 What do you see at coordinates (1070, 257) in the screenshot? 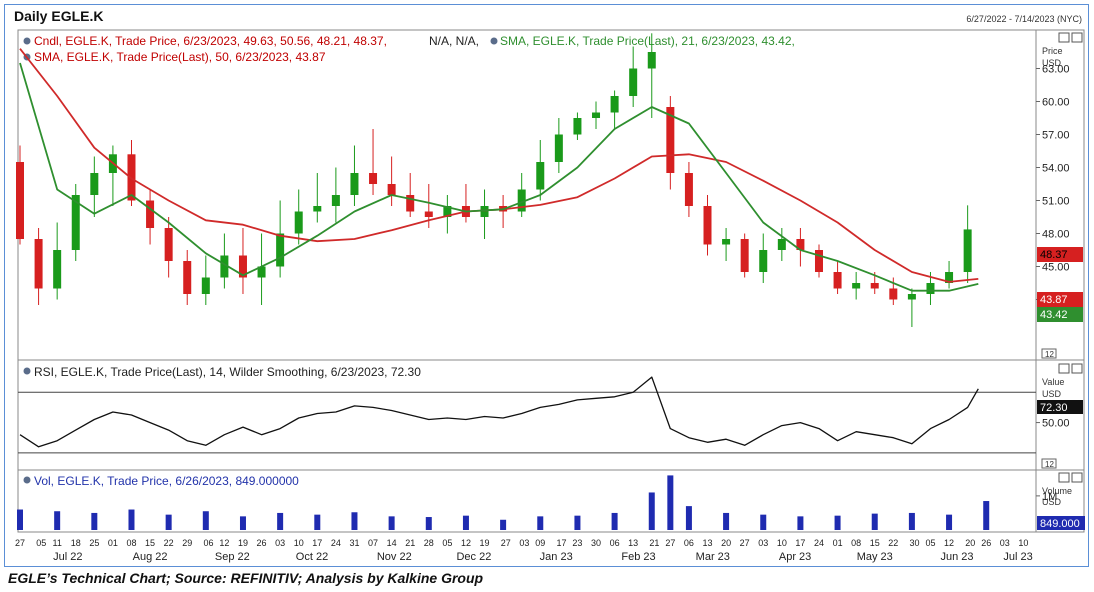
I see `panel-window-buttons` at bounding box center [1070, 257].